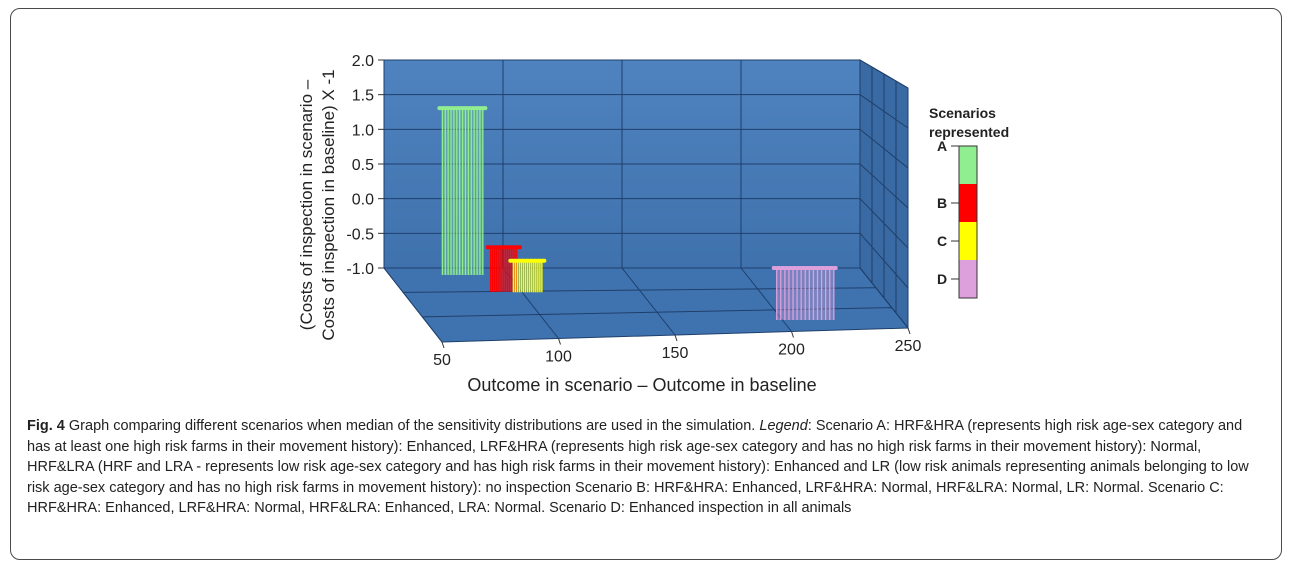 The height and width of the screenshot is (569, 1295). I want to click on legend-label-b: B, so click(942, 203).